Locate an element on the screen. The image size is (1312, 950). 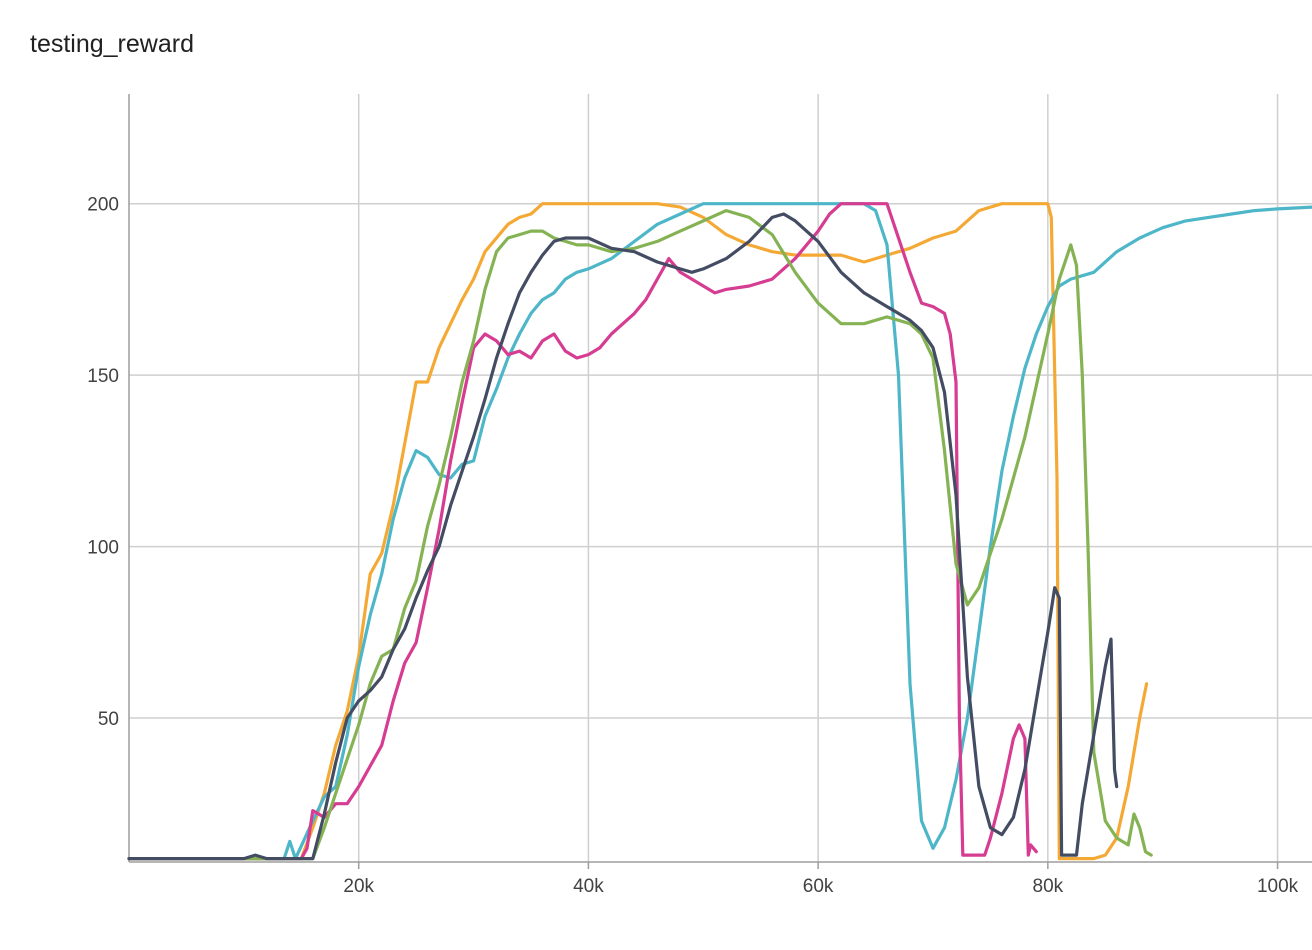
y-tick-label: 50 is located at coordinates (108, 719).